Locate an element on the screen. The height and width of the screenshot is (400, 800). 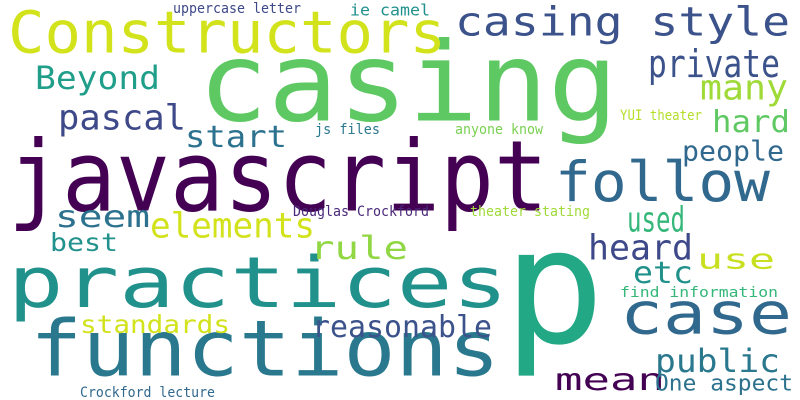
word-elements: elements is located at coordinates (232, 225).